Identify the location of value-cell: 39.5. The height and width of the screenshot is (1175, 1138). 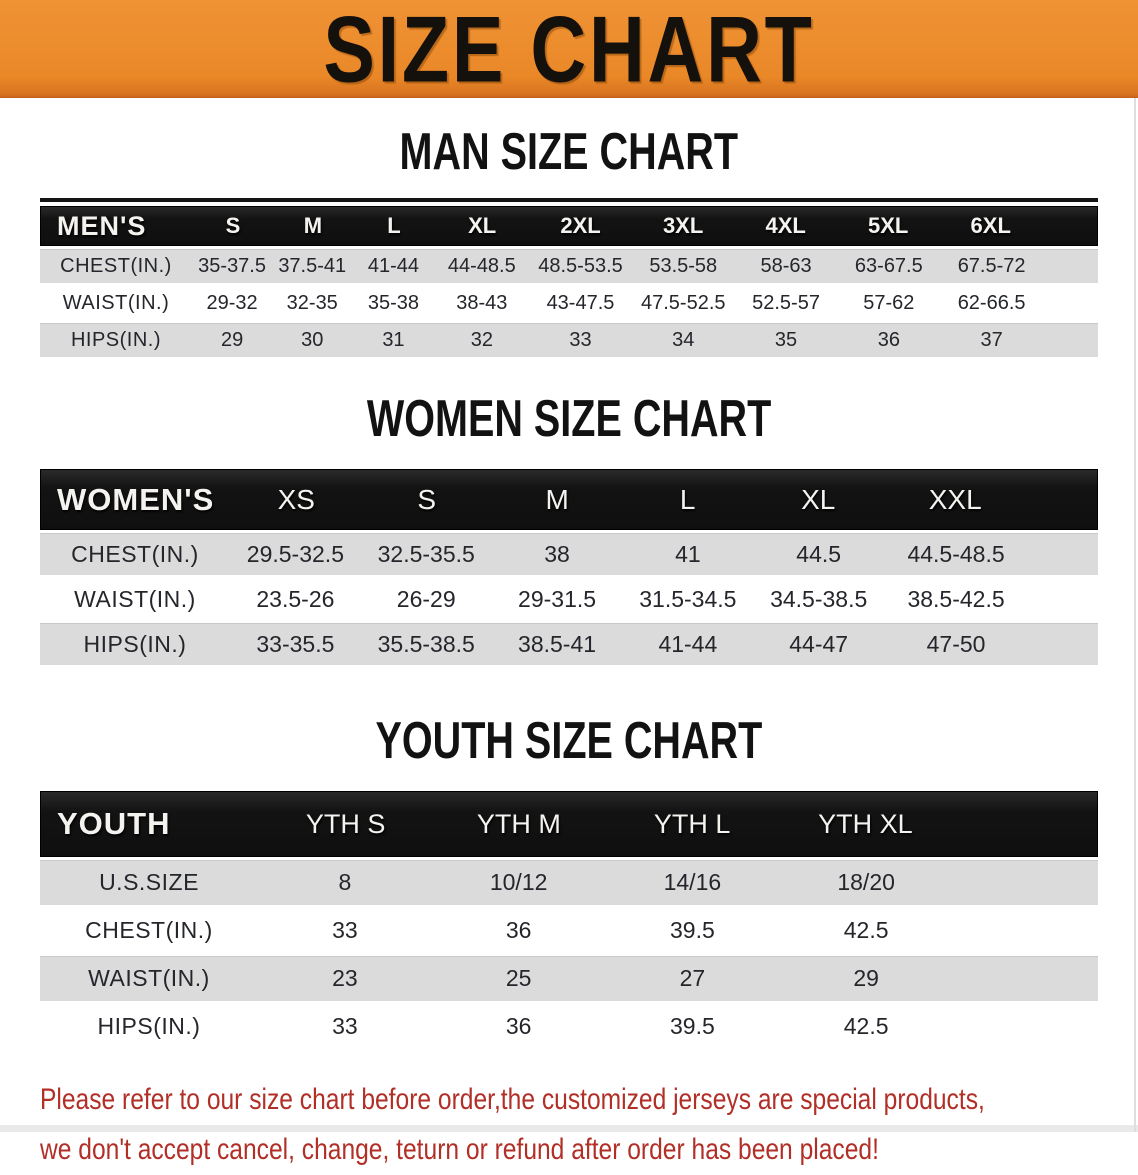
(692, 930).